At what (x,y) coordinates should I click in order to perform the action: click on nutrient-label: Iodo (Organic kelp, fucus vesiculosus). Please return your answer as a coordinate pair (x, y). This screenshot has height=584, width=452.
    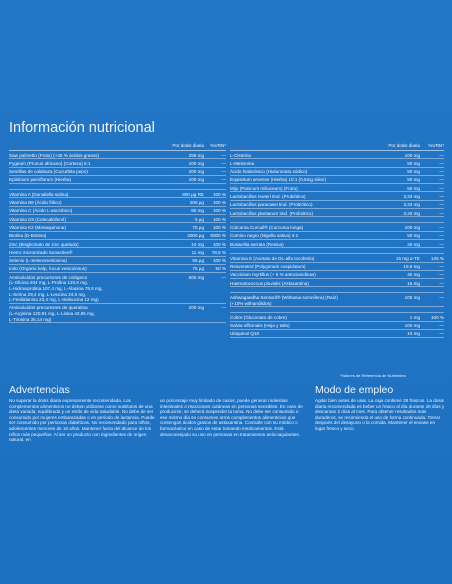
    Looking at the image, I should click on (48, 269).